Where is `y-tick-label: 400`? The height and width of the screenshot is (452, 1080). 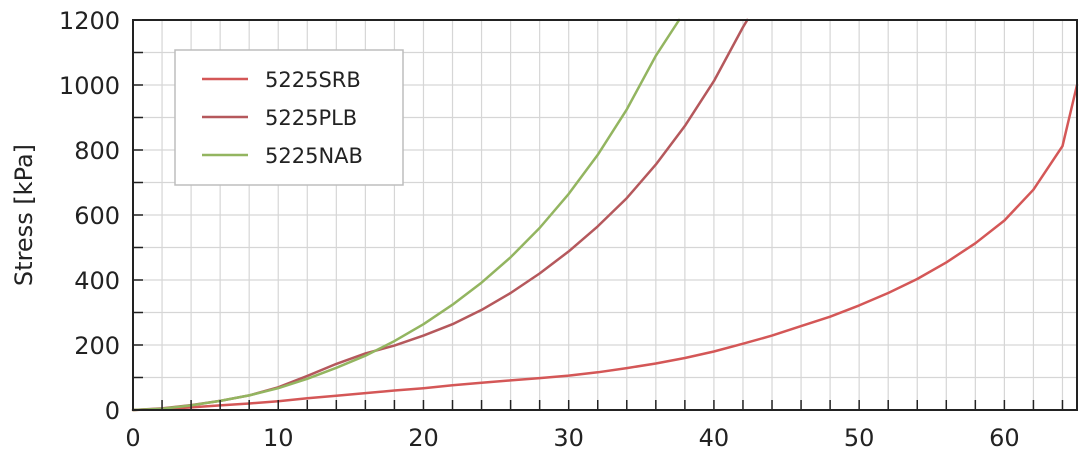 y-tick-label: 400 is located at coordinates (97, 281).